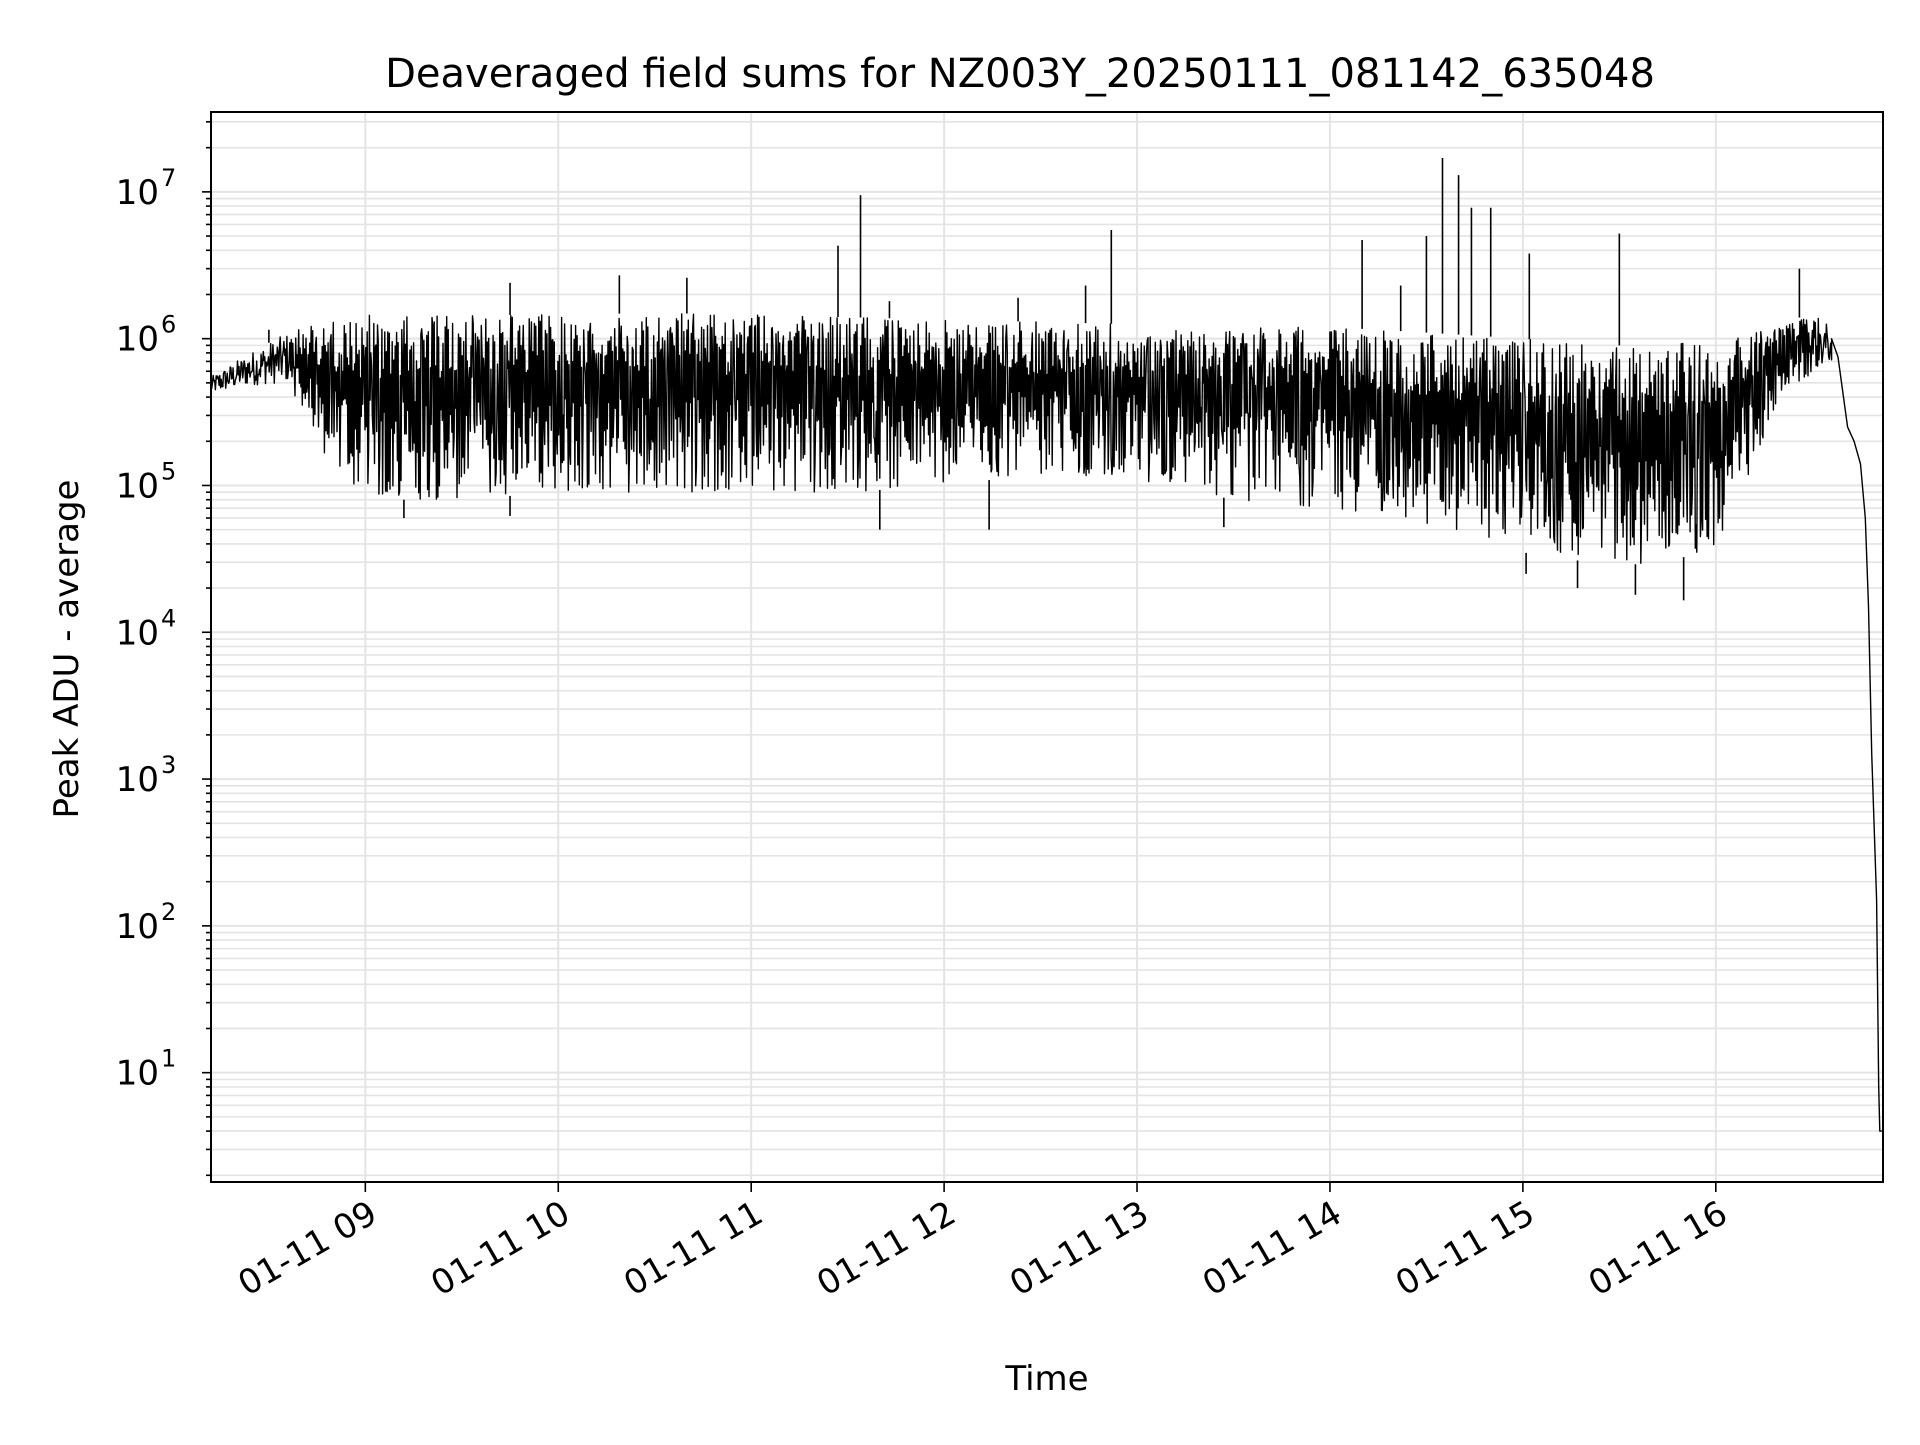  I want to click on x-axis-label: Time, so click(1046, 1379).